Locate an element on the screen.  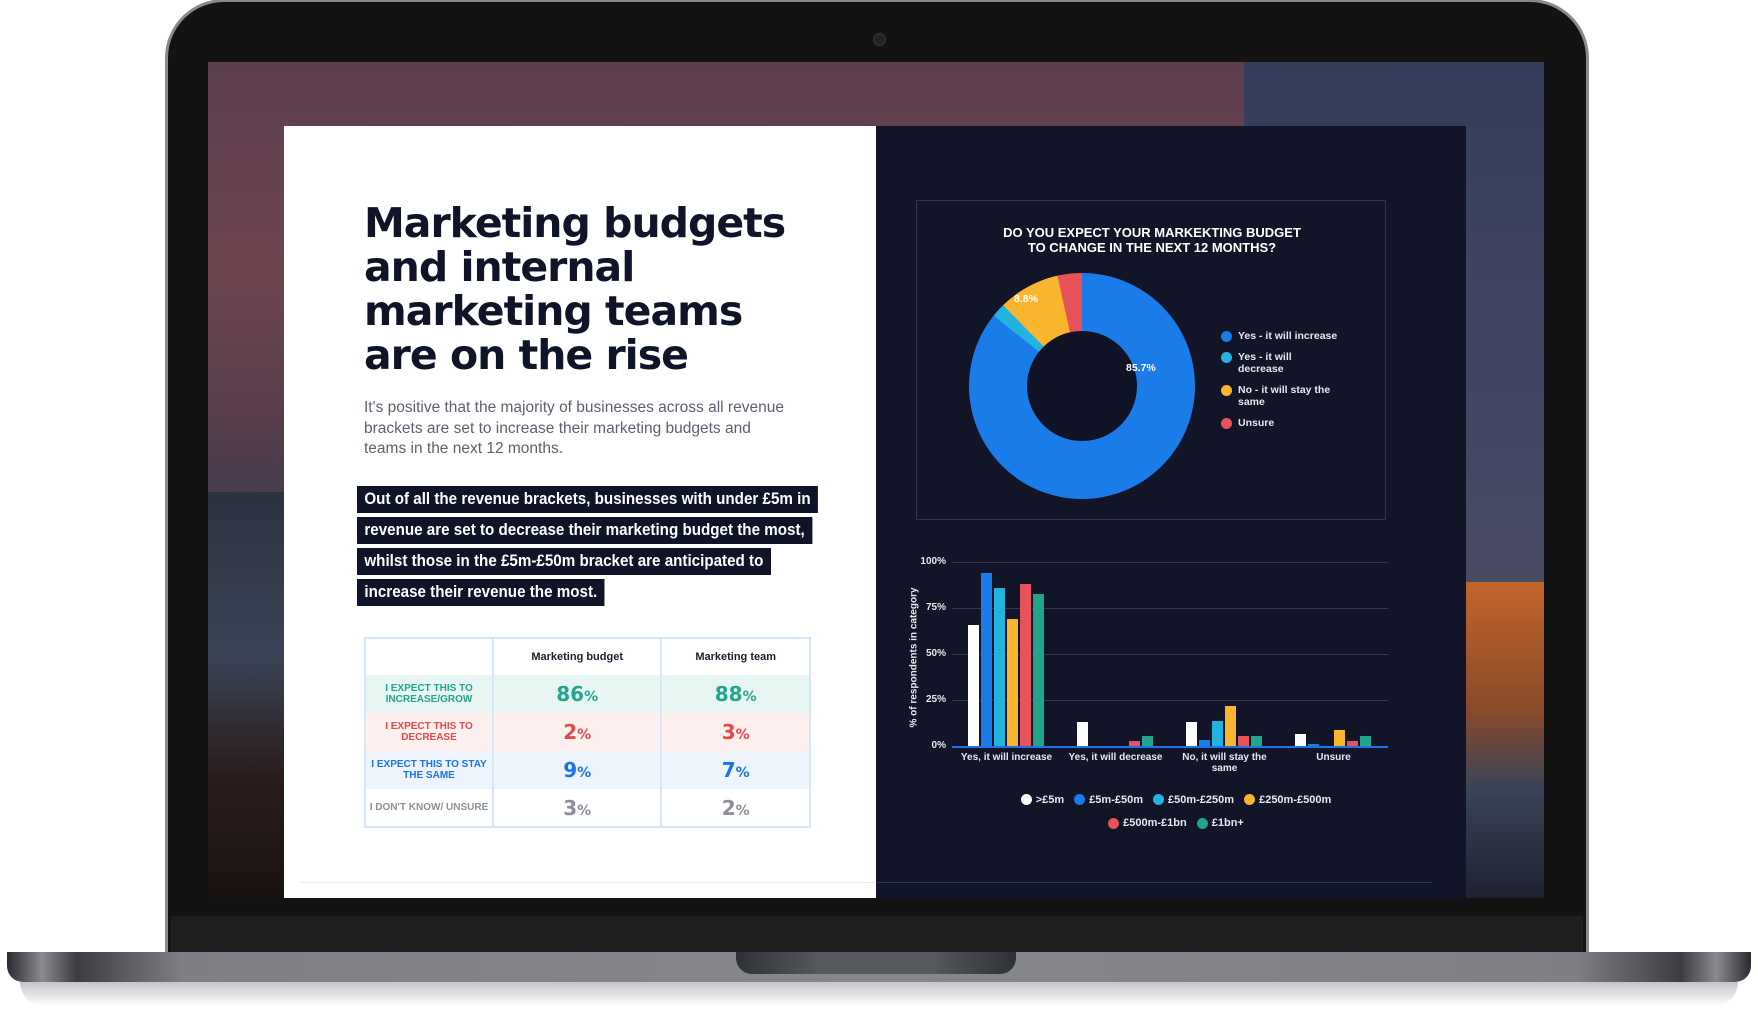
legend-item: £1bn+ is located at coordinates (1220, 823).